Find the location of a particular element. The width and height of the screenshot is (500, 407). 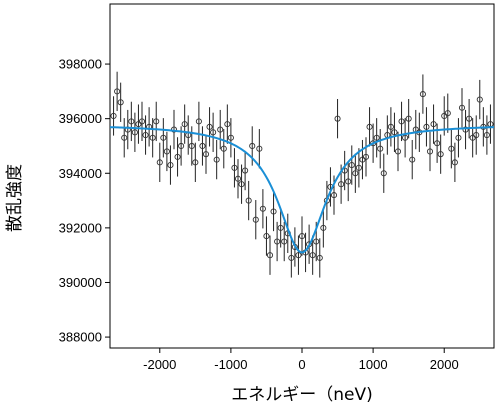

x-tick-label: 0 is located at coordinates (301, 364).